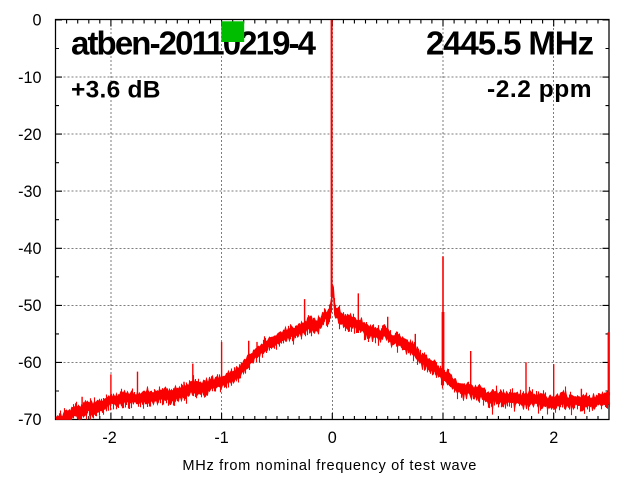  What do you see at coordinates (29, 420) in the screenshot?
I see `svg-text: -70` at bounding box center [29, 420].